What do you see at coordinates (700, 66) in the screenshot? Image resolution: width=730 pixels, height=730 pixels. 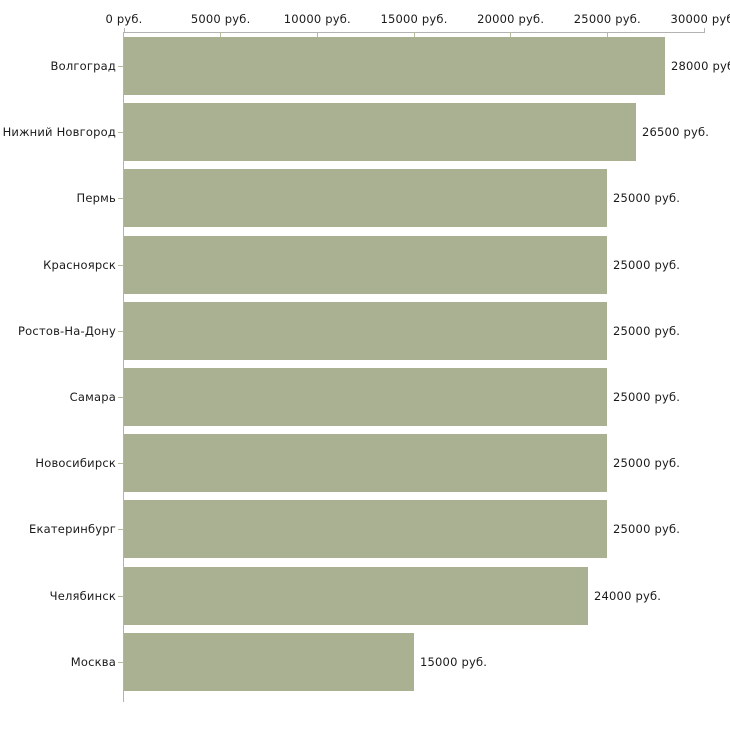 I see `bar-value-label: 28000 руб.` at bounding box center [700, 66].